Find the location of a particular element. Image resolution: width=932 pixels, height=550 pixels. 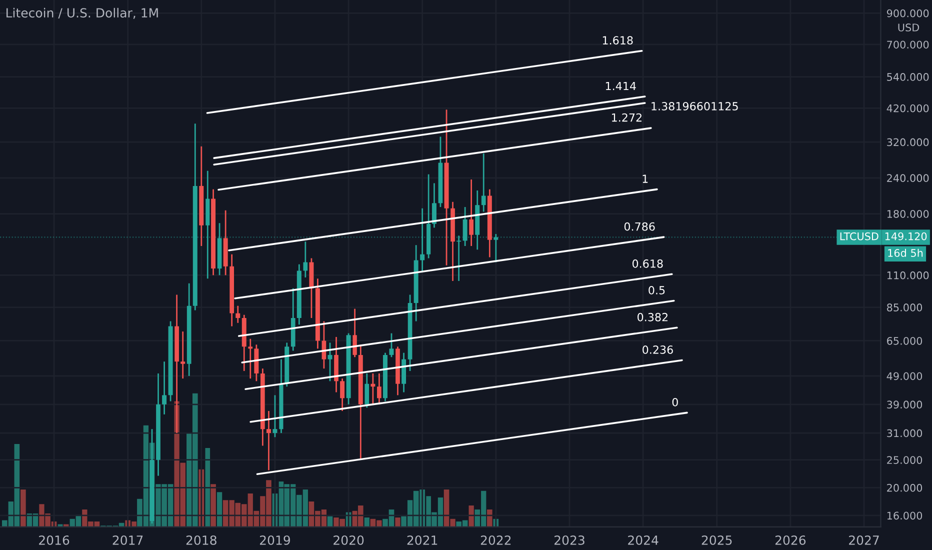

y-tick-label: 110.000 is located at coordinates (908, 275).